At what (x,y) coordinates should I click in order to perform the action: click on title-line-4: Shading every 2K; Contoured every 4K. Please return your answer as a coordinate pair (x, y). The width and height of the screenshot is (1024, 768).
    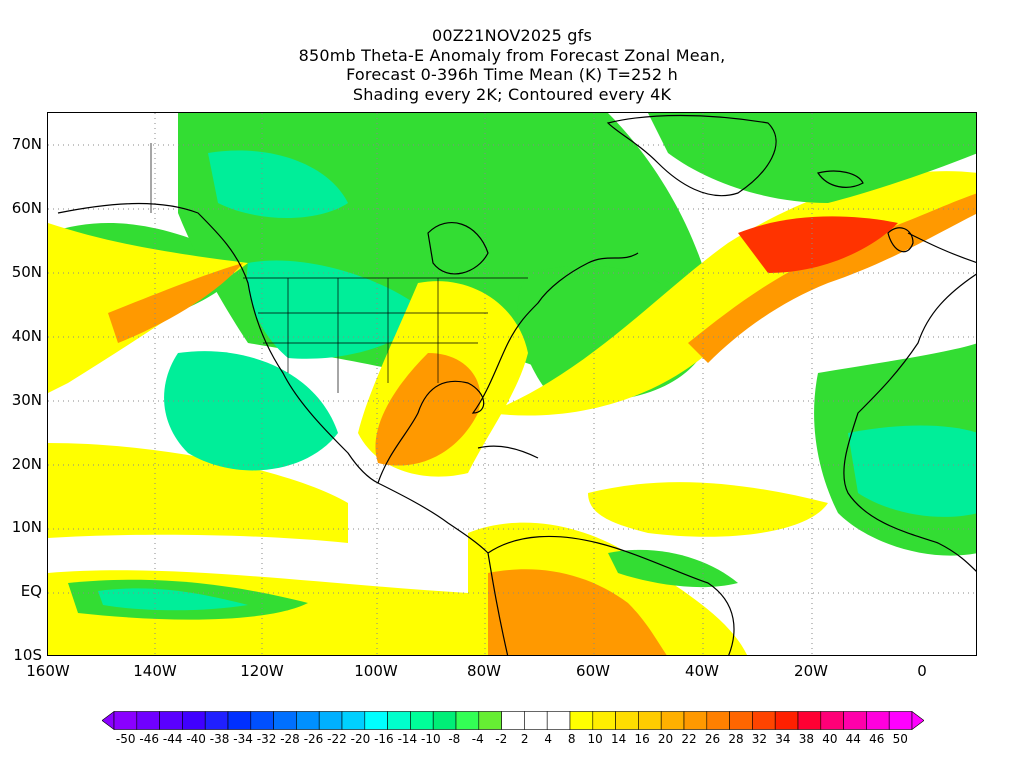
    Looking at the image, I should click on (512, 94).